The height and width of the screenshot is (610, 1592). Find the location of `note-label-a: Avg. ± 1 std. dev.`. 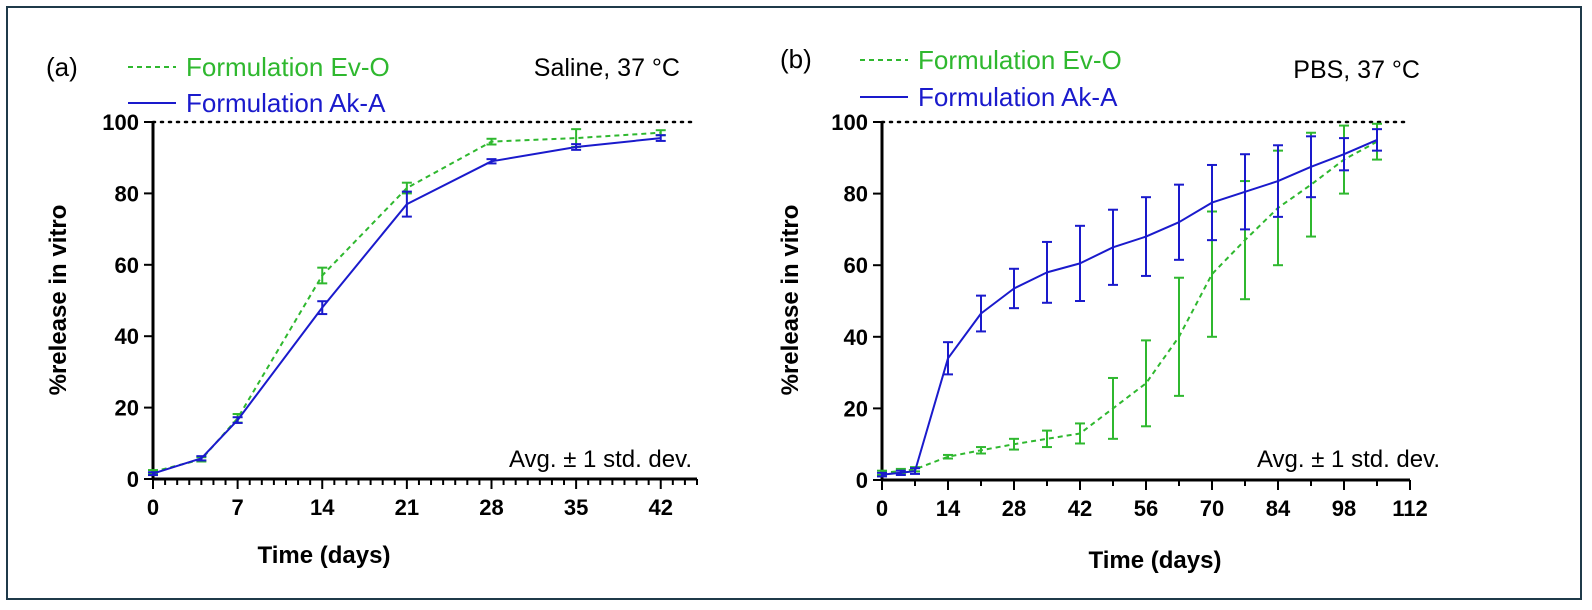

note-label-a: Avg. ± 1 std. dev. is located at coordinates (600, 459).